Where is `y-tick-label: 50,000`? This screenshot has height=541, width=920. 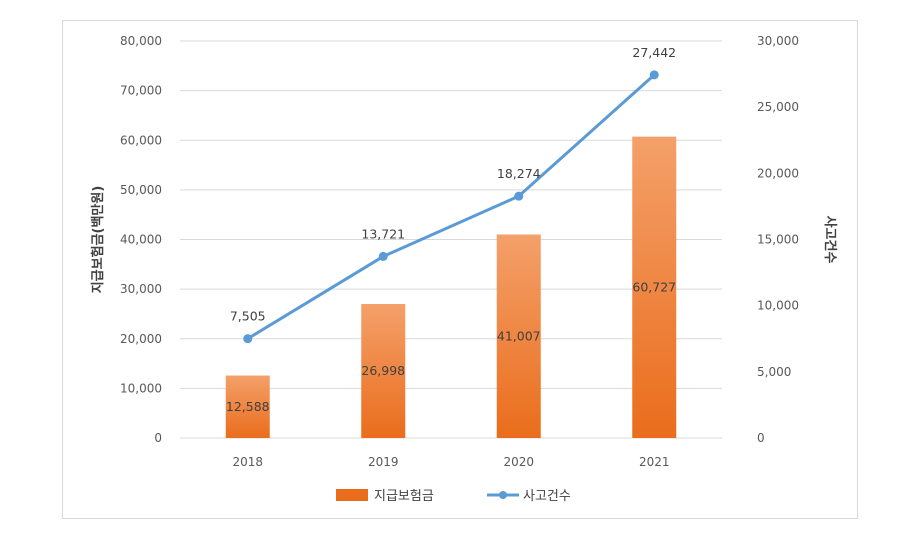
y-tick-label: 50,000 is located at coordinates (141, 190).